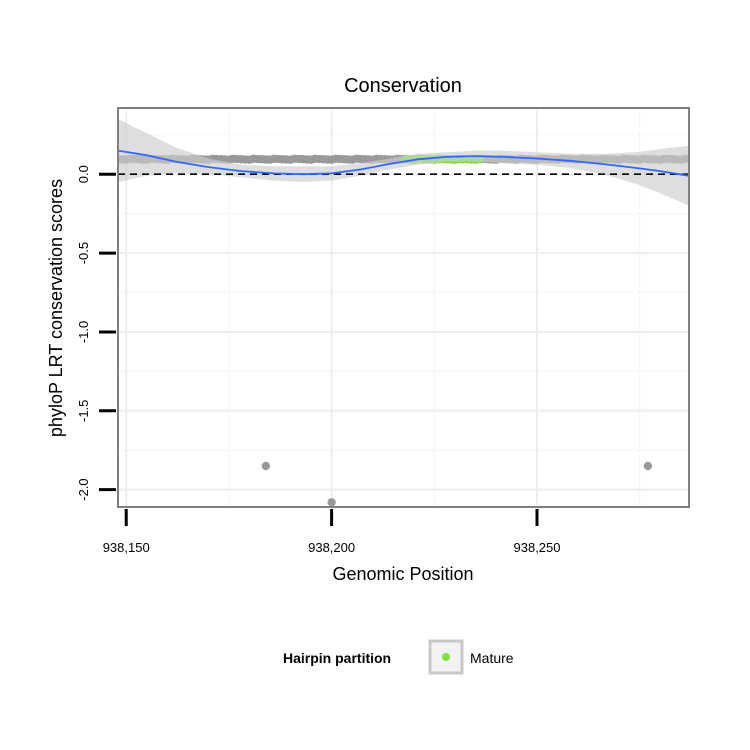 The image size is (750, 750). I want to click on smooth-fit-line, so click(403, 163).